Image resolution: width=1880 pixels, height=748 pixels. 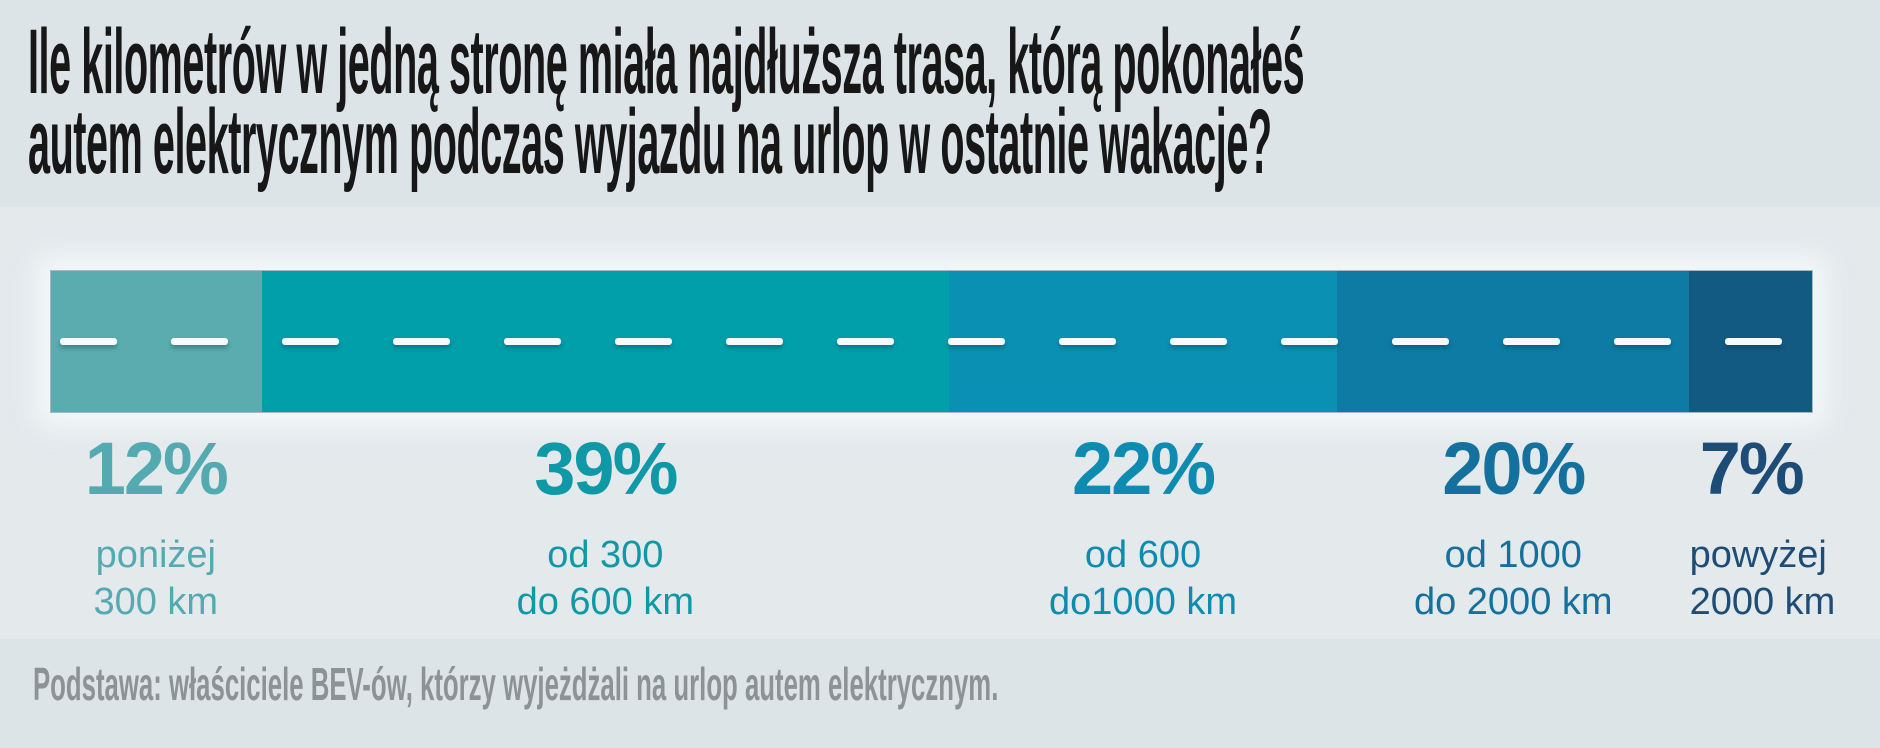 What do you see at coordinates (1752, 468) in the screenshot?
I see `percent-value: 7%` at bounding box center [1752, 468].